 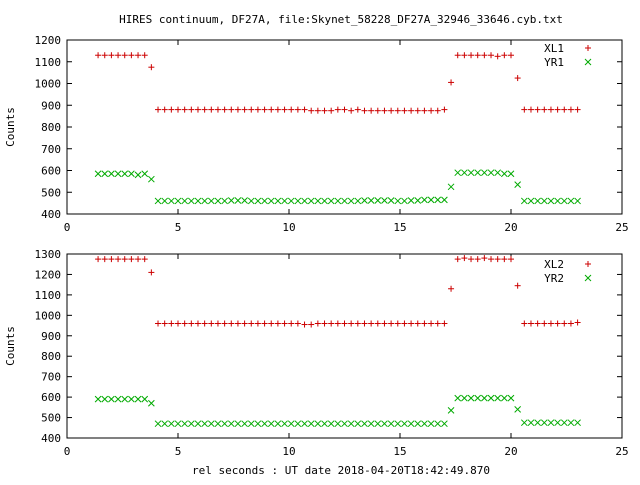 I want to click on legend-label: XL1, so click(x=554, y=48).